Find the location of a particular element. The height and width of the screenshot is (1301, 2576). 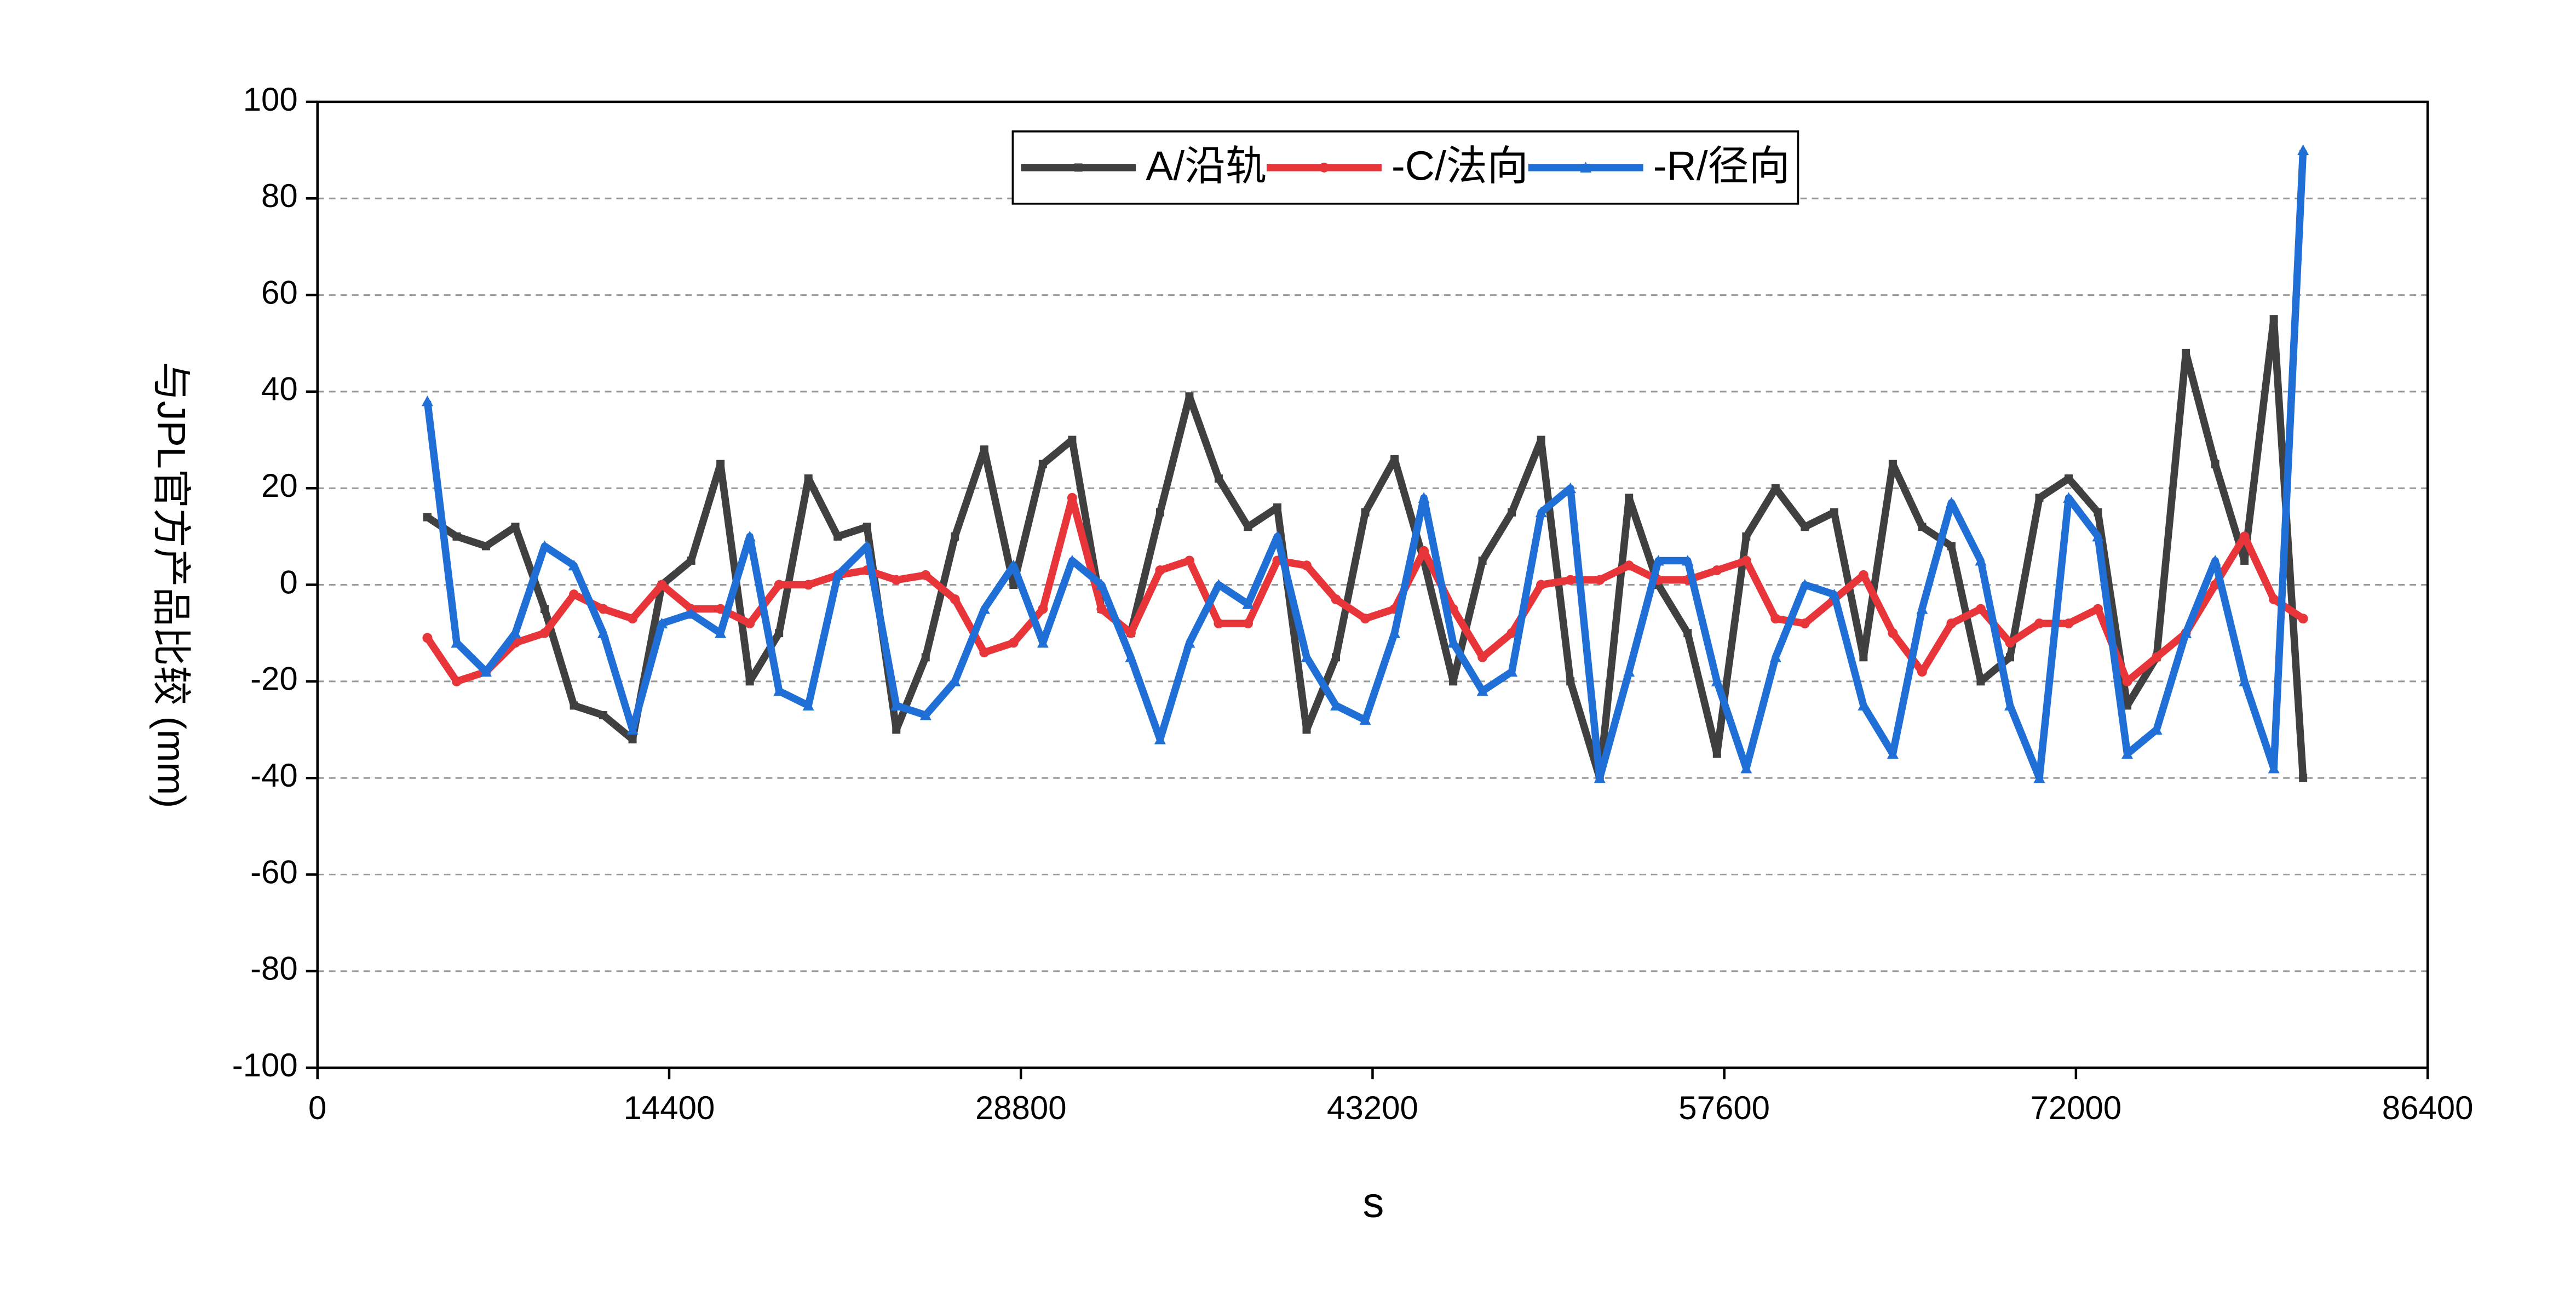

y-tick-label: 0 is located at coordinates (288, 582).